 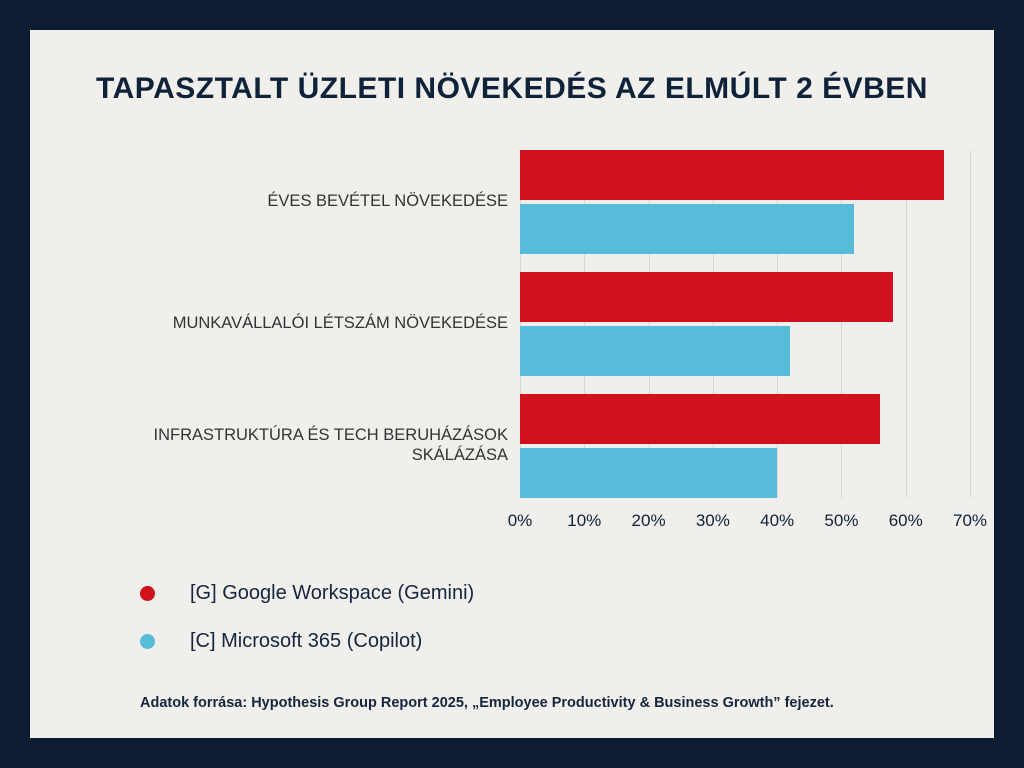 What do you see at coordinates (567, 593) in the screenshot?
I see `legend-item-gemini: [G] Google Workspace (Gemini)` at bounding box center [567, 593].